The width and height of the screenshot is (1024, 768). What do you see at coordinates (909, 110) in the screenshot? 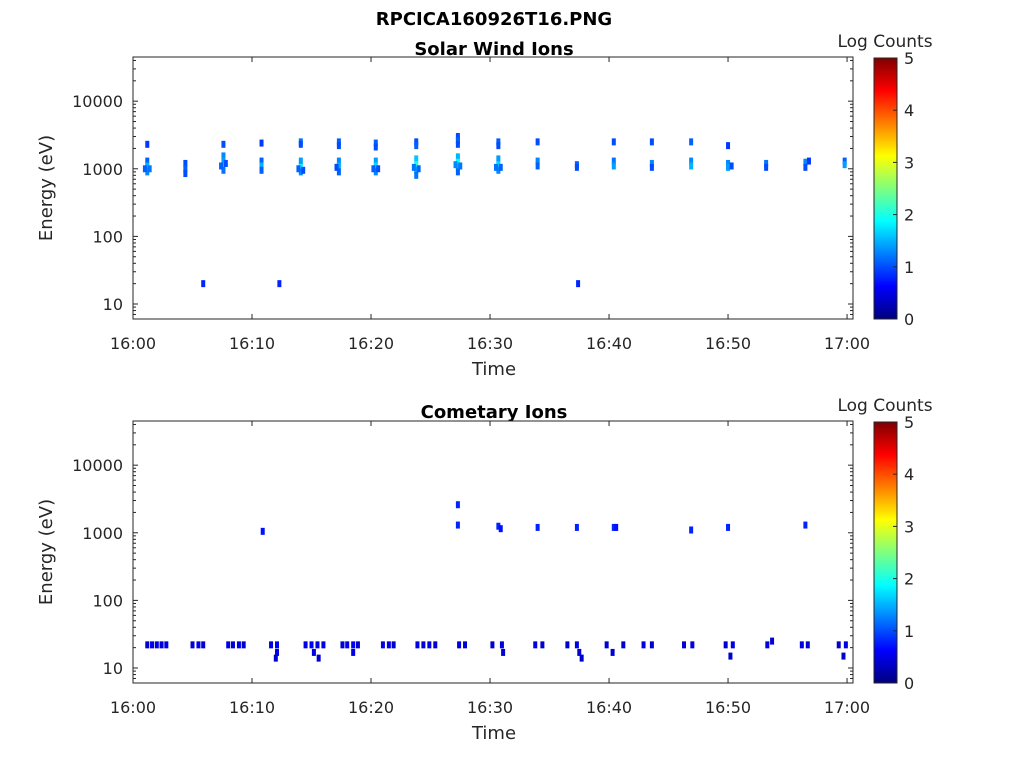
I see `colorbar-tick-label: 4` at bounding box center [909, 110].